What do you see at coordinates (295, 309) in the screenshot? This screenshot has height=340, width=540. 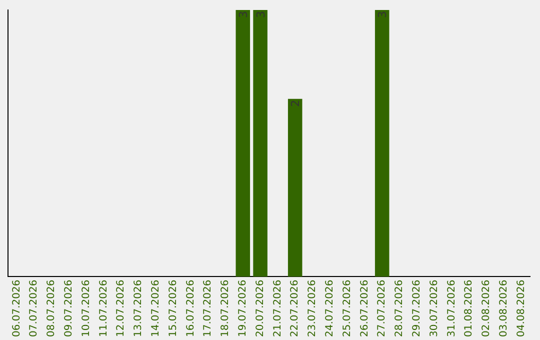 I see `x-tick-label: 22.07.2026` at bounding box center [295, 309].